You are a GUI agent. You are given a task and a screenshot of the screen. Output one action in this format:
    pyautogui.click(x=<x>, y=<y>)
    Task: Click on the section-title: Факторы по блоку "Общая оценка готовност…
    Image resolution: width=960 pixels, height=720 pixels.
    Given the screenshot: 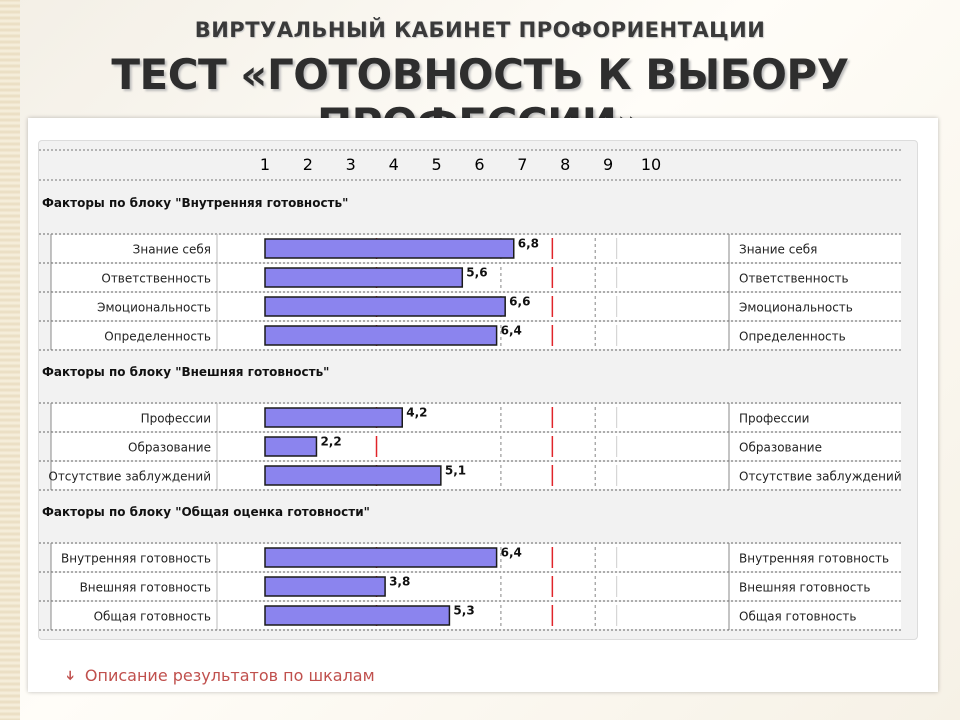 What is the action you would take?
    pyautogui.click(x=206, y=512)
    